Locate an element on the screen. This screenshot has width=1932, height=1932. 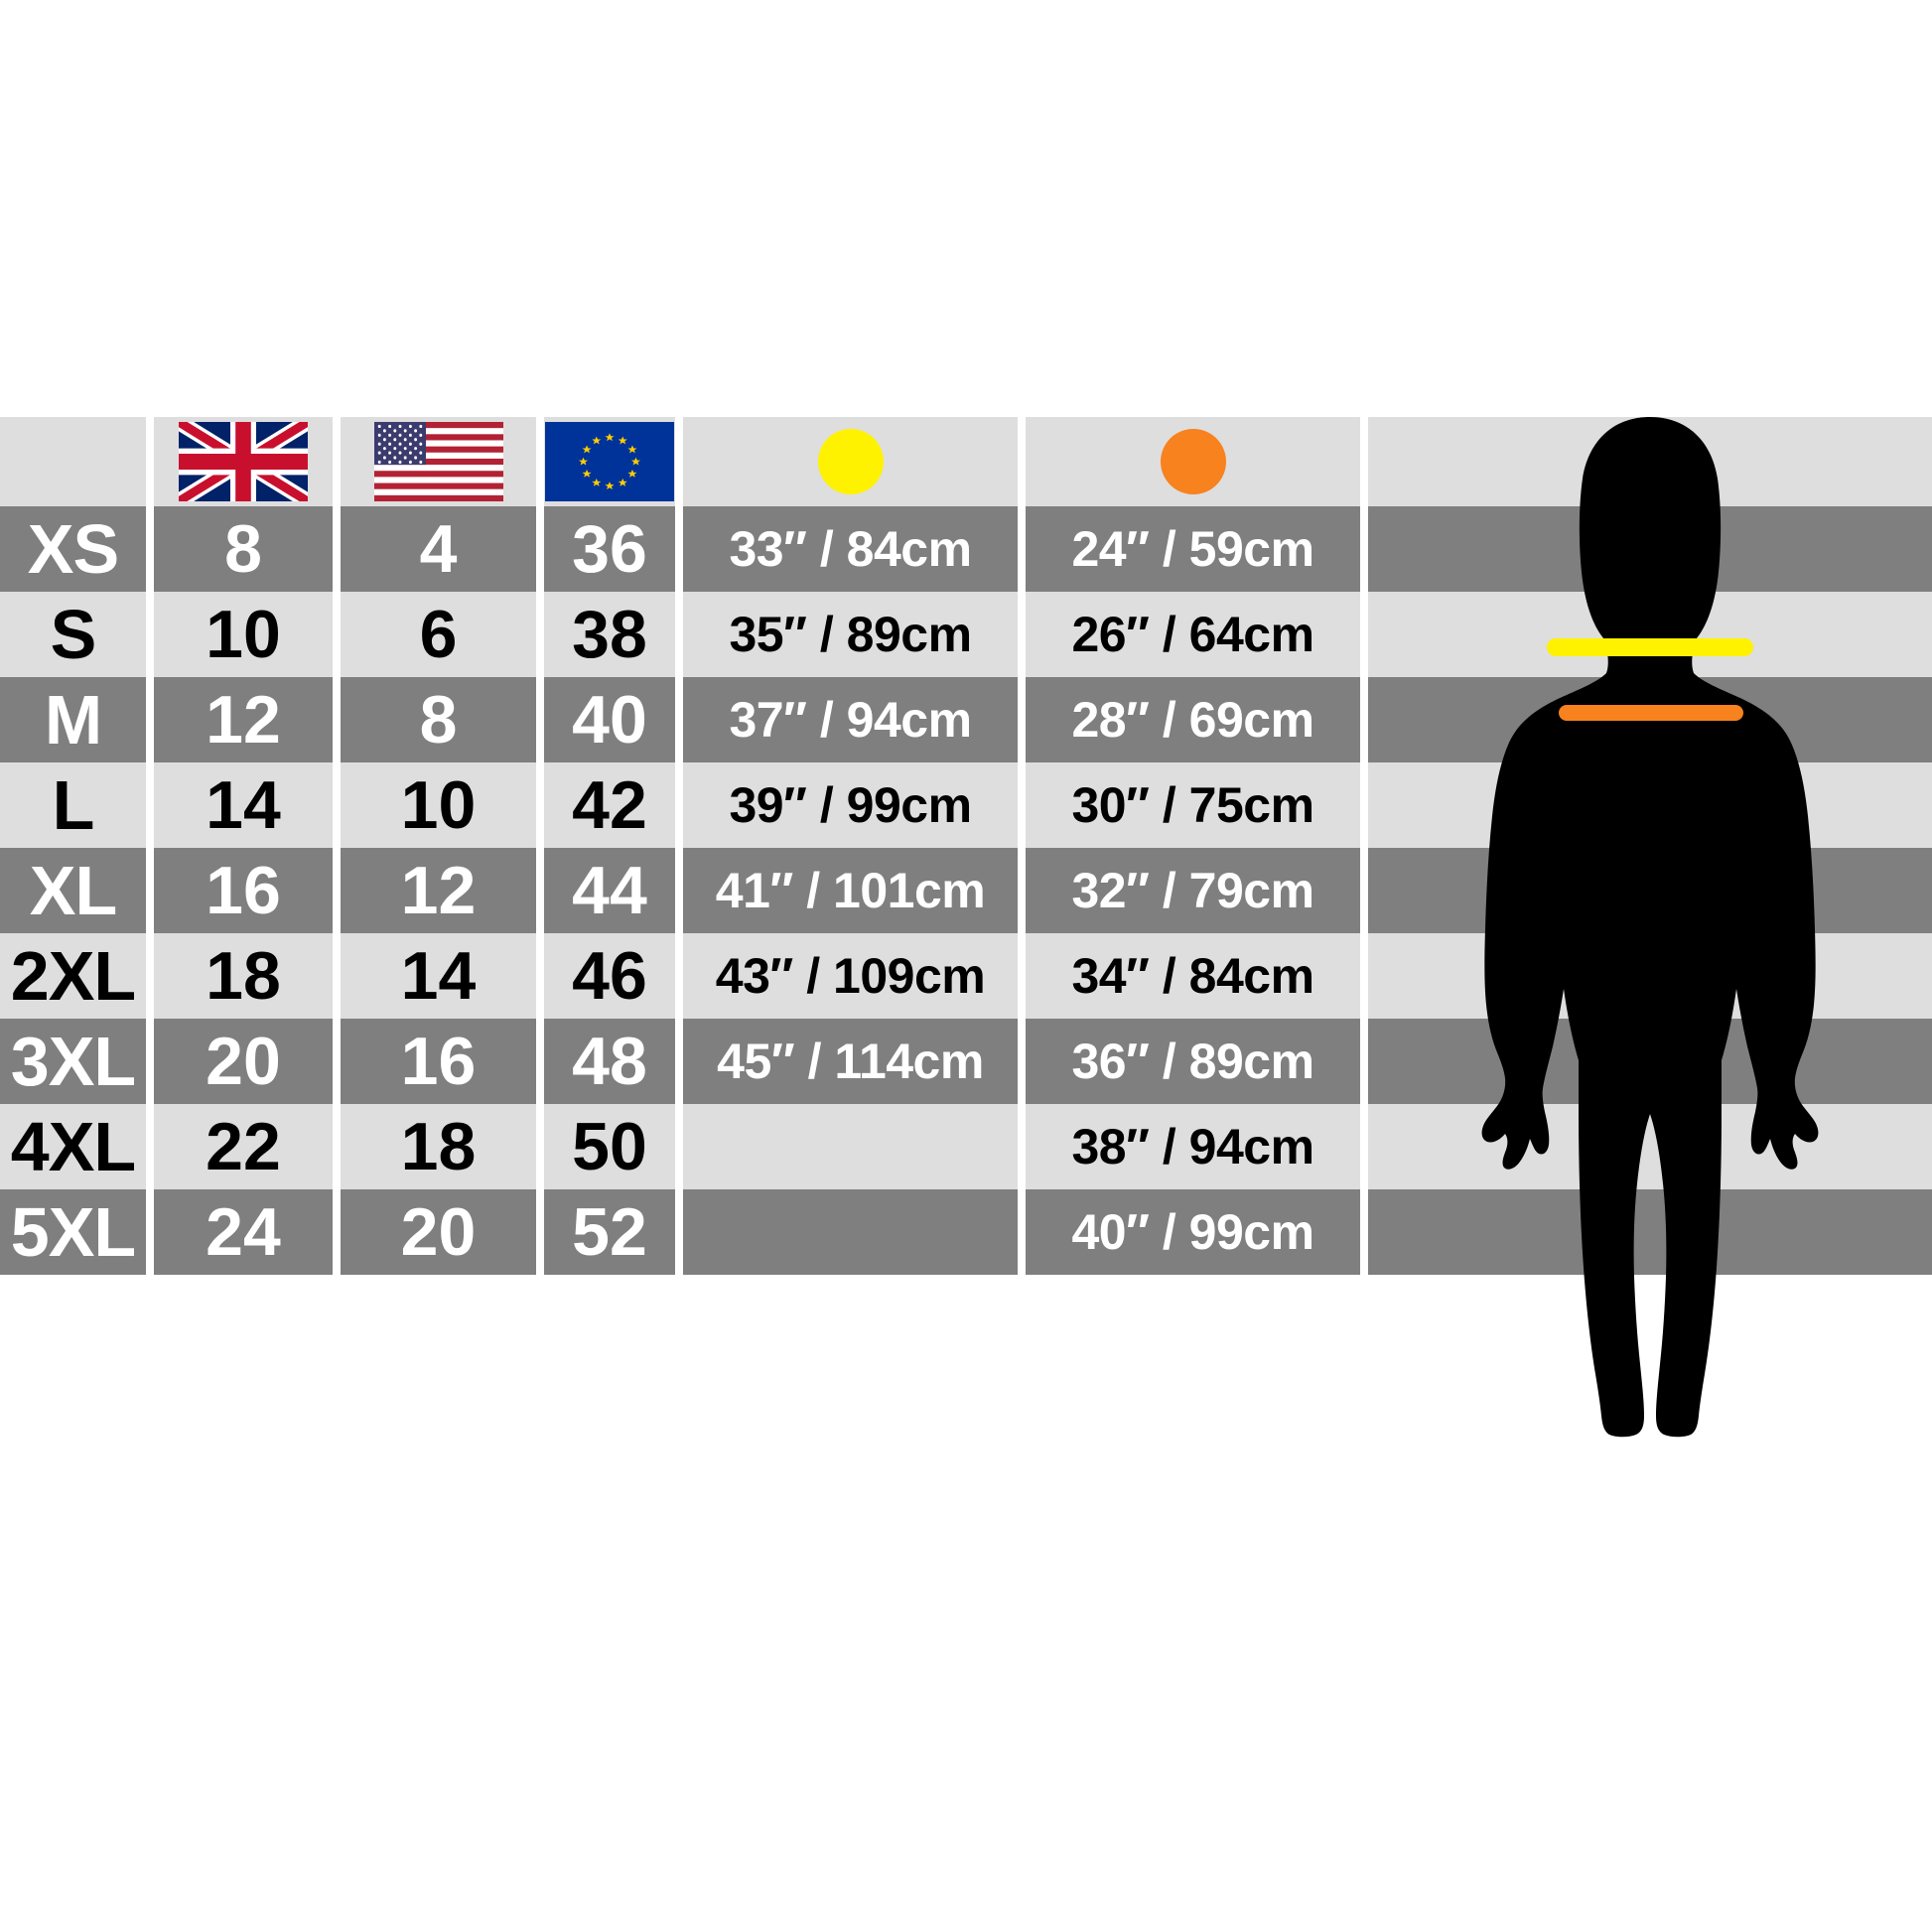
header-size is located at coordinates (77, 462).